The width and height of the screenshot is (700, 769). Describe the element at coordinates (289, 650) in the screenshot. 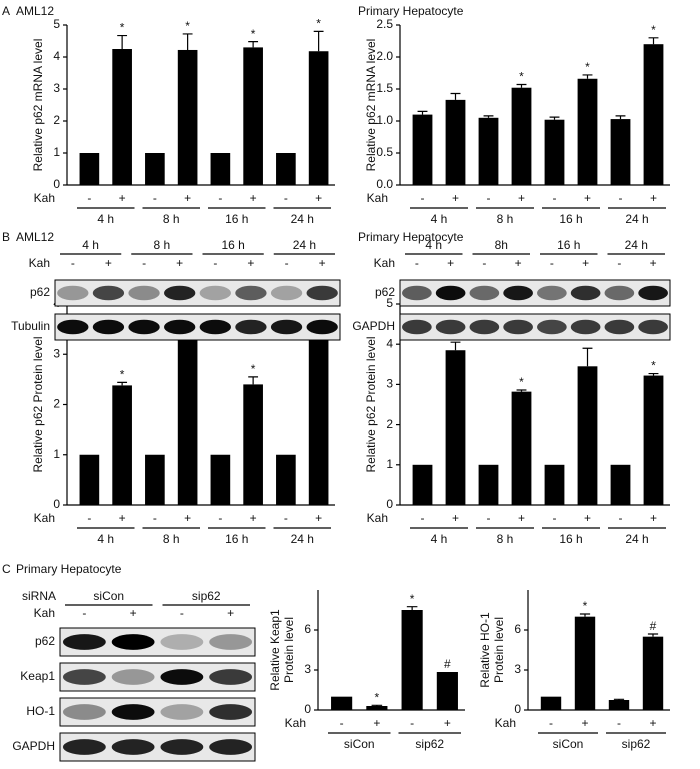

I see `y-axis-label: Protein level` at that location.